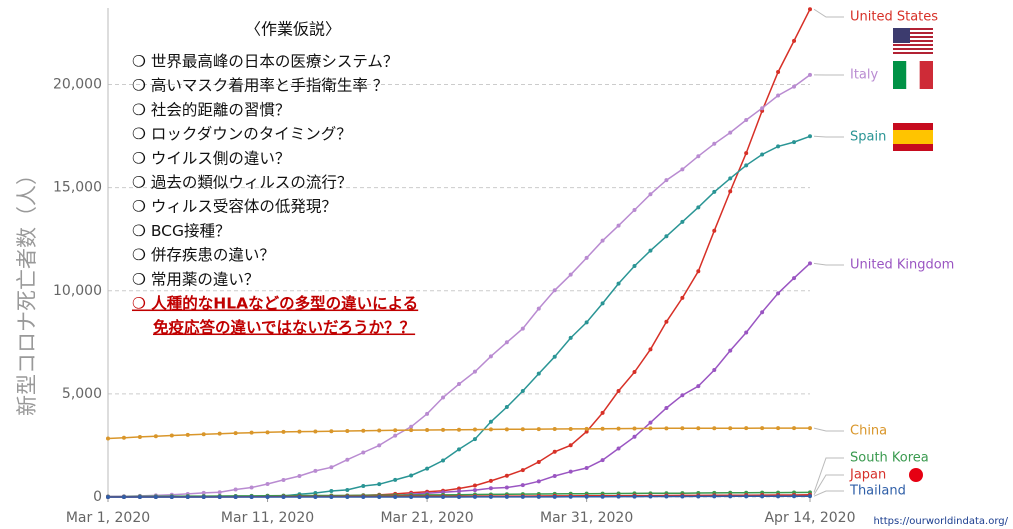 The width and height of the screenshot is (1013, 529). I want to click on x-tick-label: Apr 14, 2020, so click(809, 518).